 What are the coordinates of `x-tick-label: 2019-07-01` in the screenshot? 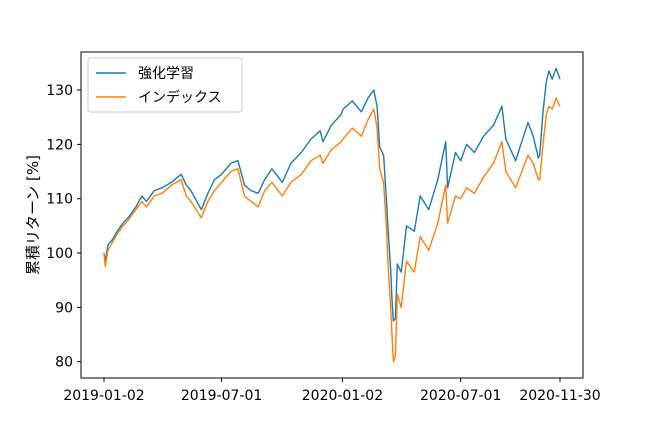 It's located at (221, 396).